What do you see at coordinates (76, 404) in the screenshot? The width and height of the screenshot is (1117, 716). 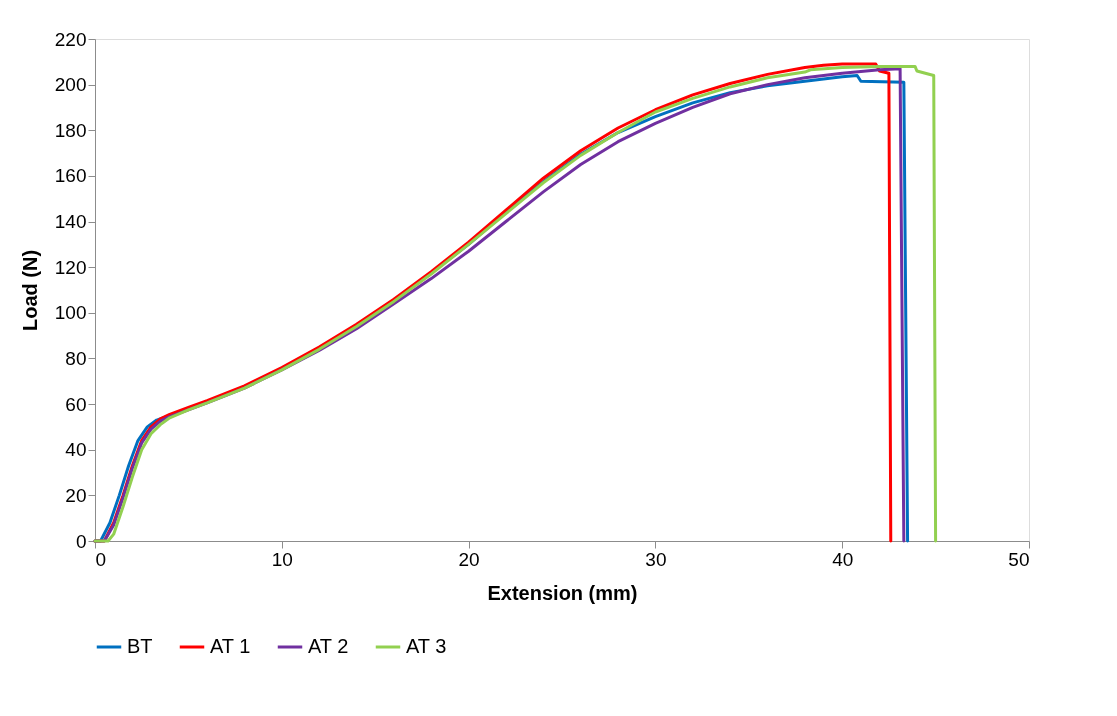 I see `y-tick-label: 60` at bounding box center [76, 404].